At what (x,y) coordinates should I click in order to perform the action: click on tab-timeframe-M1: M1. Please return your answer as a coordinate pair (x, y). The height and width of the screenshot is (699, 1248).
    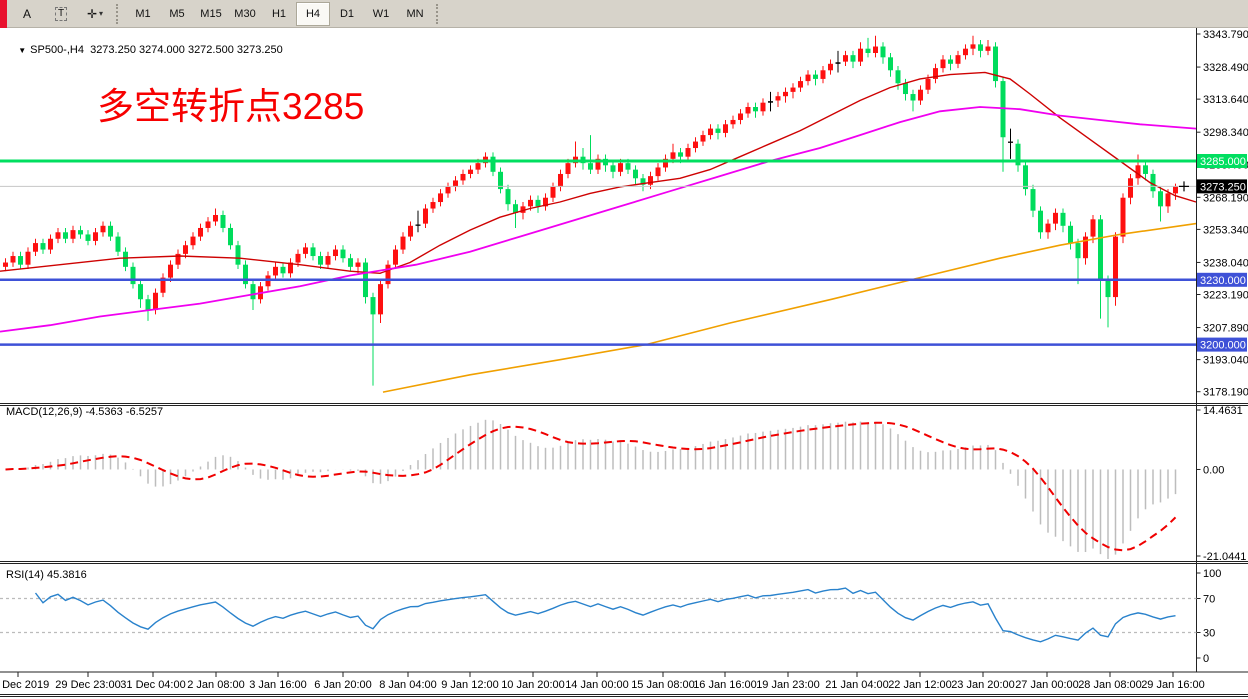
    Looking at the image, I should click on (143, 13).